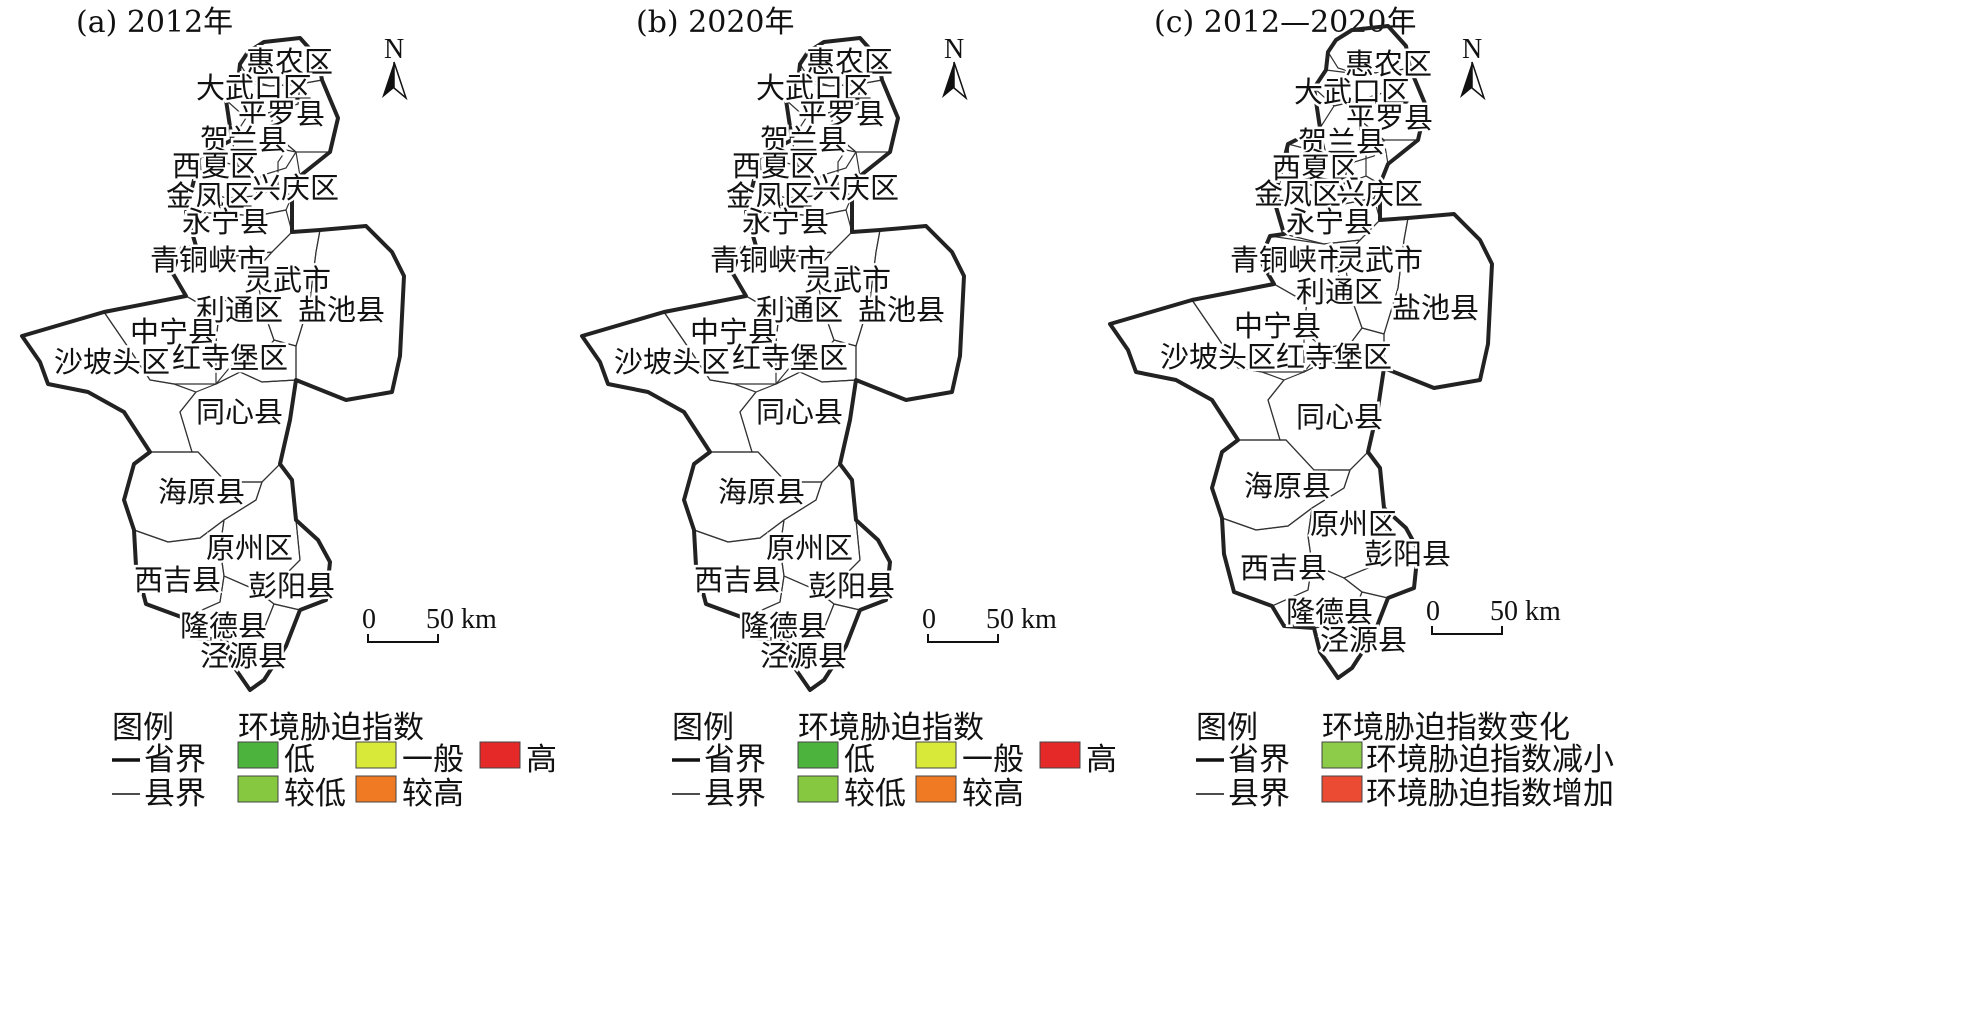 The image size is (1973, 1028). What do you see at coordinates (769, 196) in the screenshot?
I see `county-label: 金凤区` at bounding box center [769, 196].